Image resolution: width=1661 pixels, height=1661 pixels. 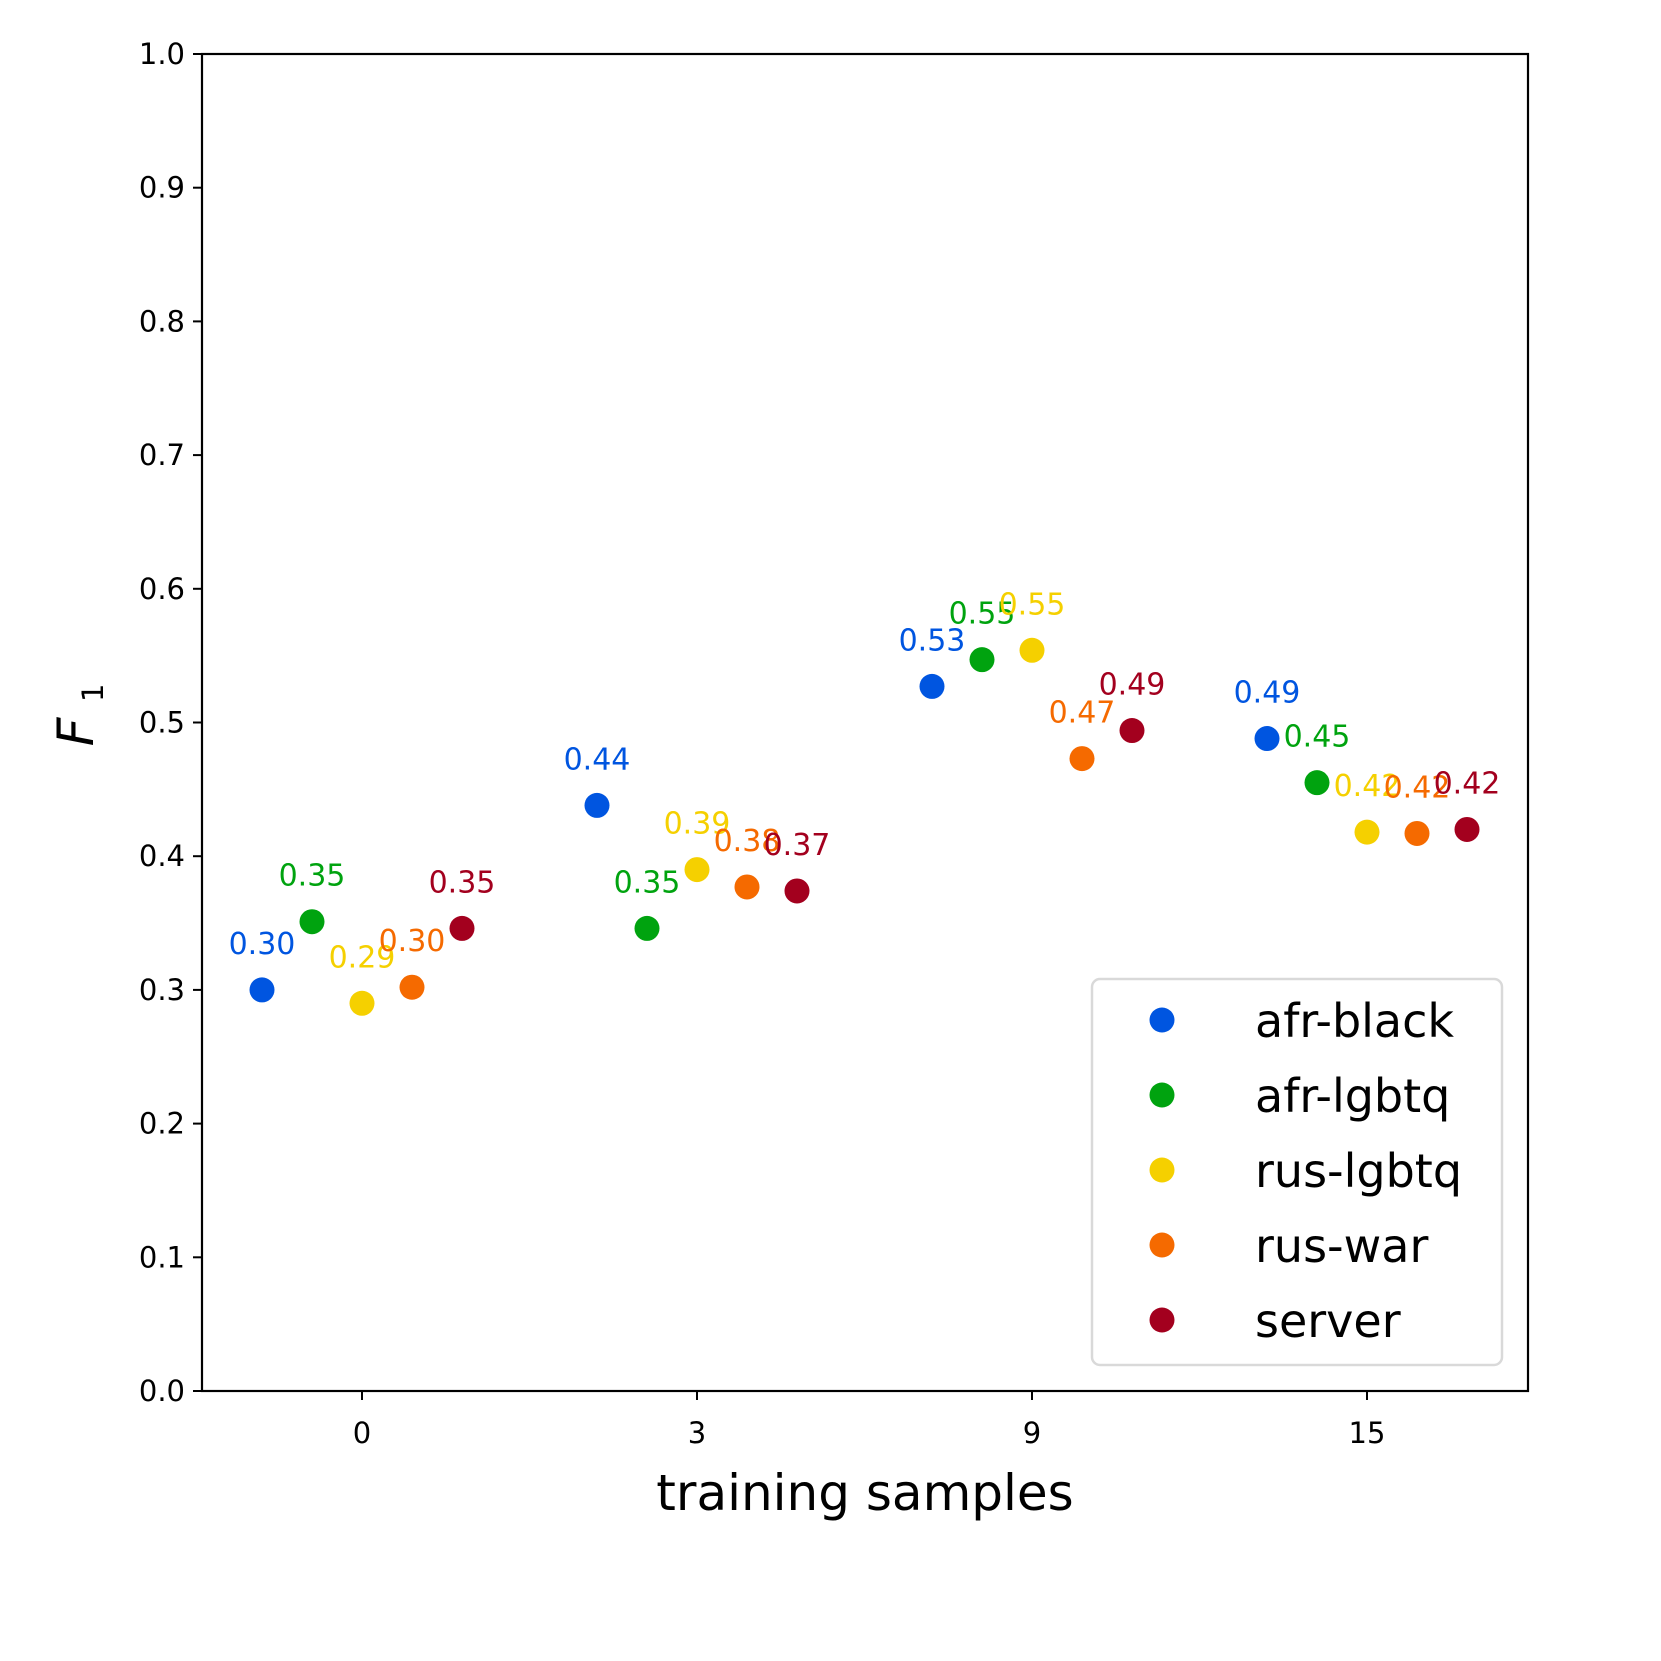 I want to click on data-label-server-15: 0.42, so click(x=1467, y=783).